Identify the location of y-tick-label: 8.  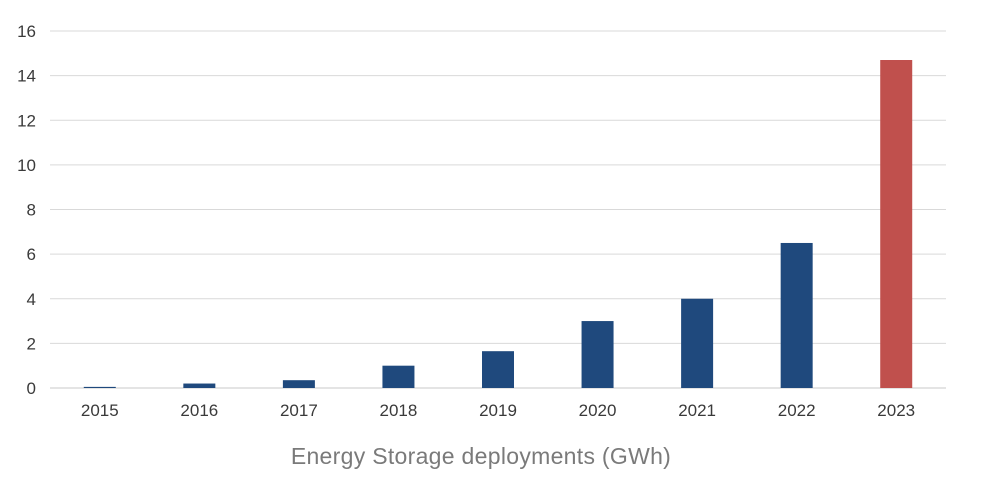
(31, 210).